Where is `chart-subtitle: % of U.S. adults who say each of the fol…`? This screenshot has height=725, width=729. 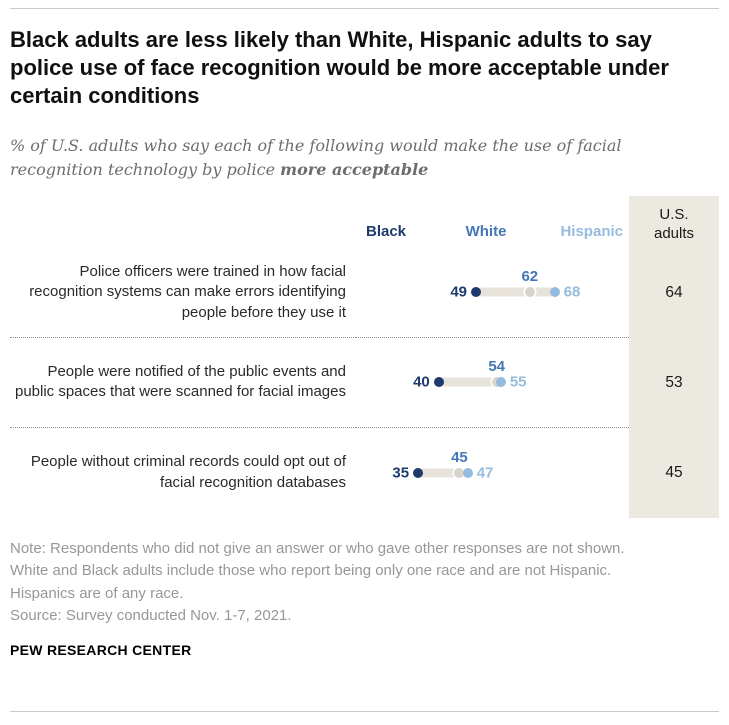 chart-subtitle: % of U.S. adults who say each of the fol… is located at coordinates (322, 157).